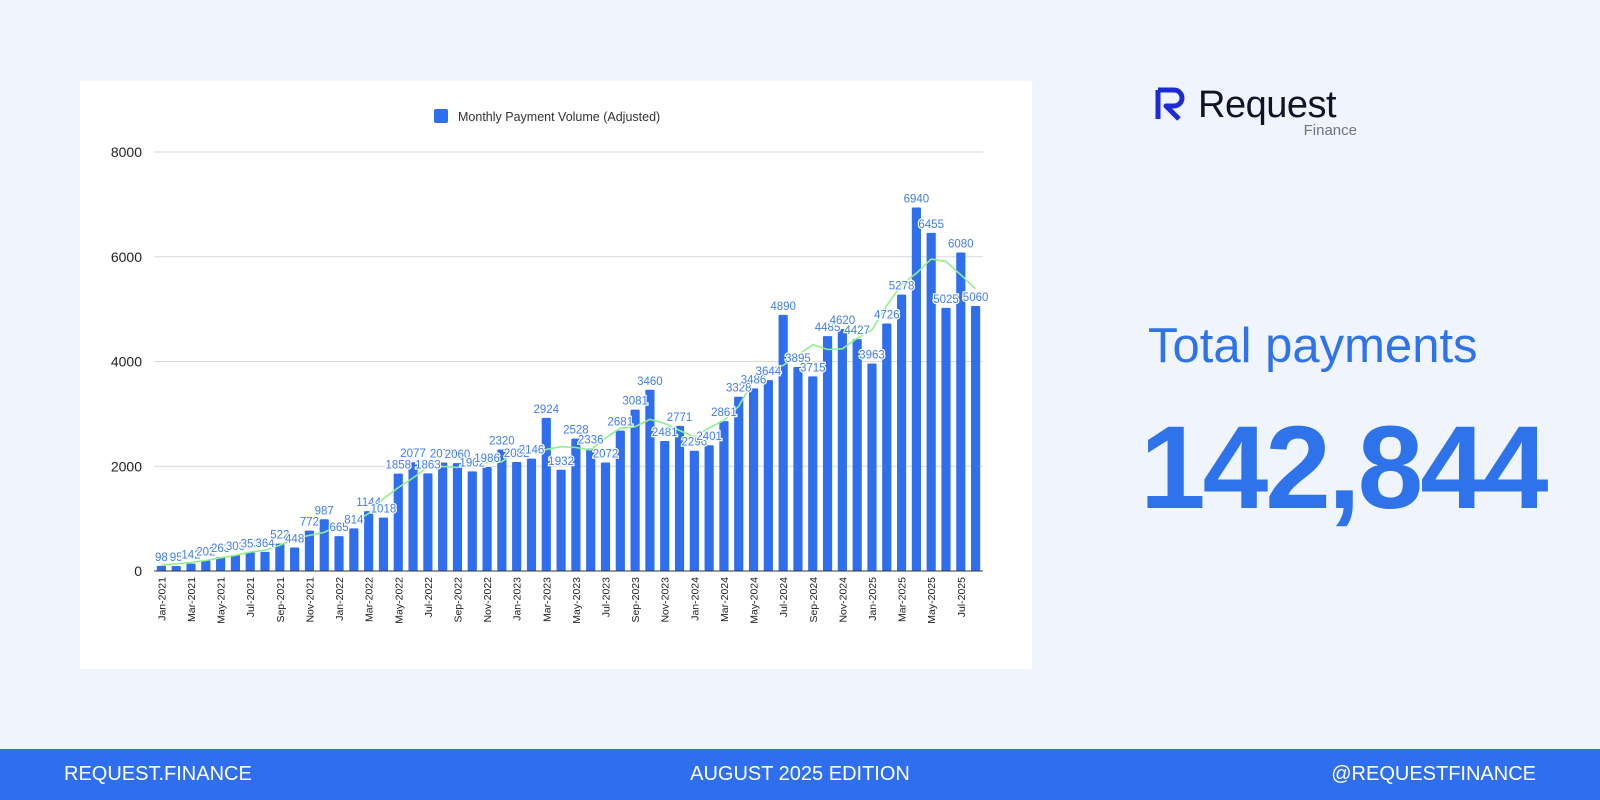  I want to click on x-tick-label: Jul-2022, so click(429, 597).